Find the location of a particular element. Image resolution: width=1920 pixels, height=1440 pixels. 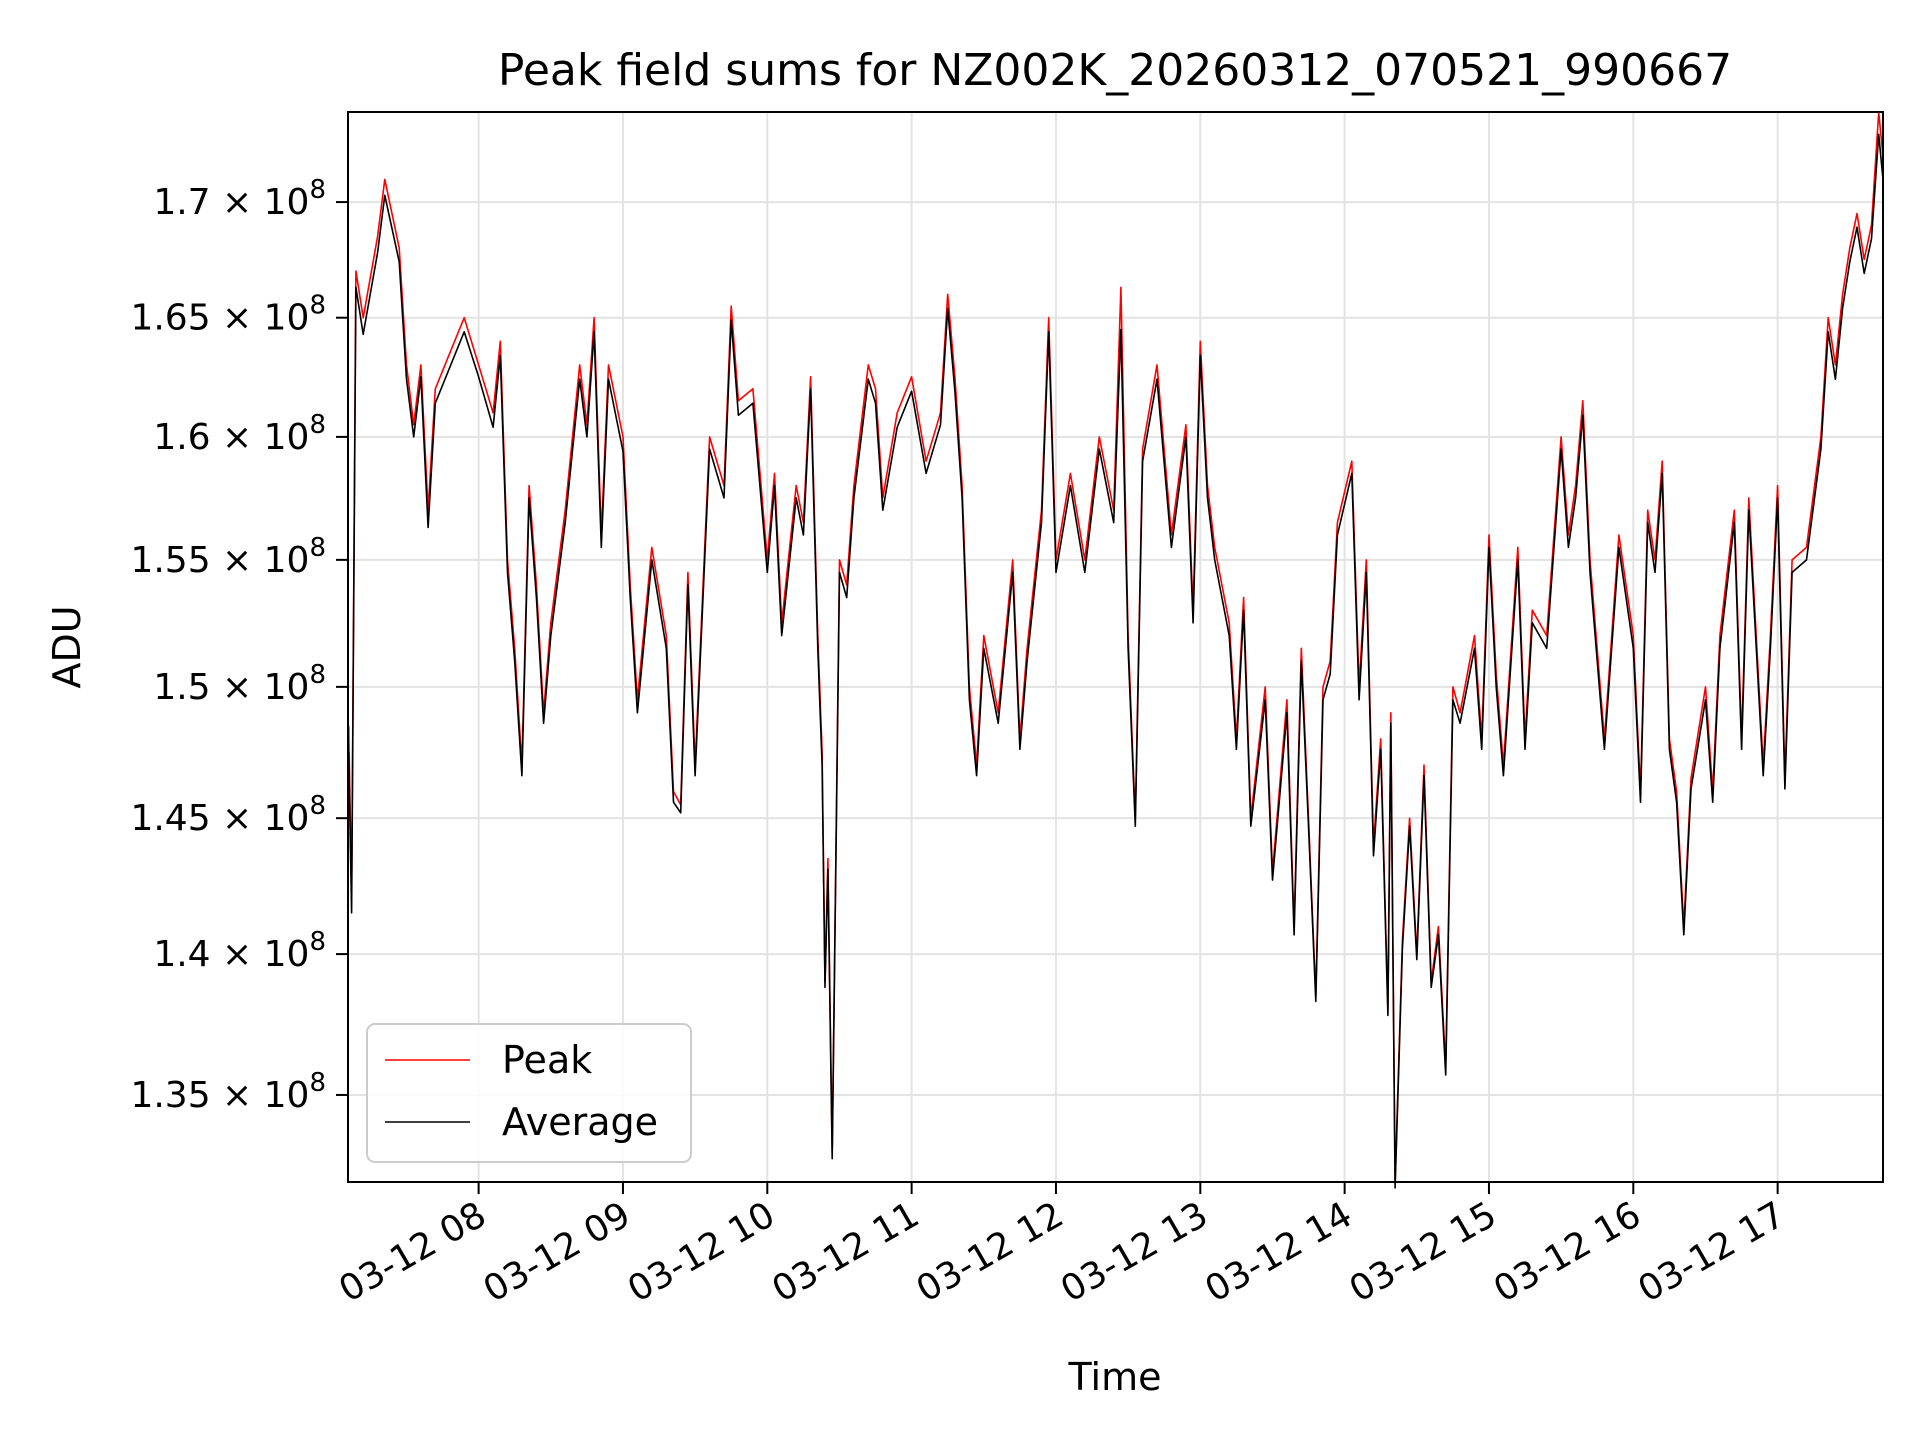

legend-peak-label: Peak is located at coordinates (547, 1060).